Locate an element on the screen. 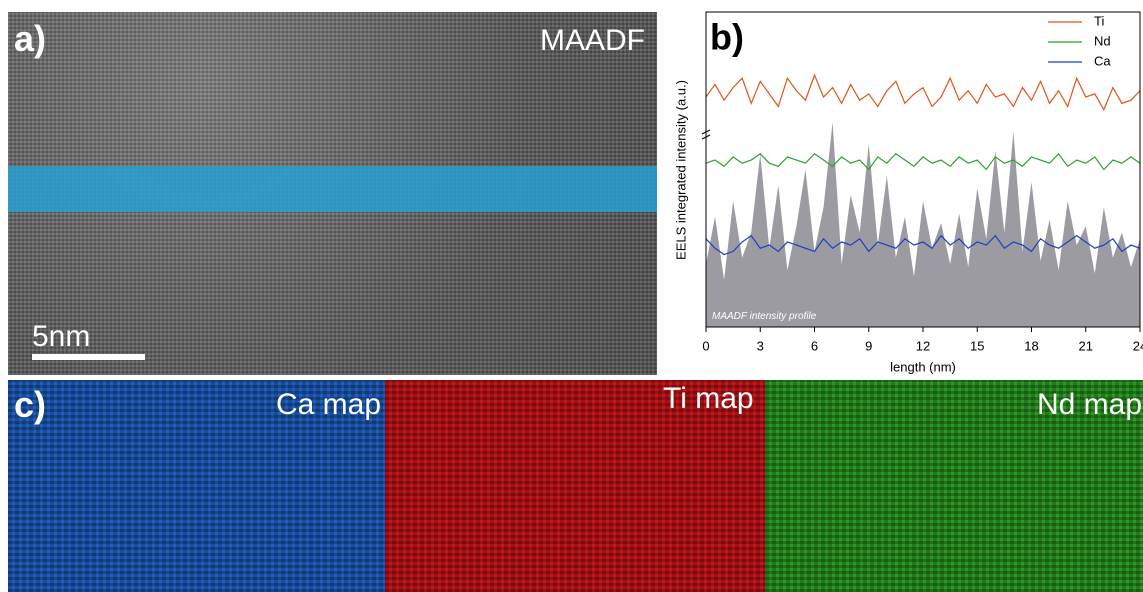  panel-label: a) is located at coordinates (30, 38).